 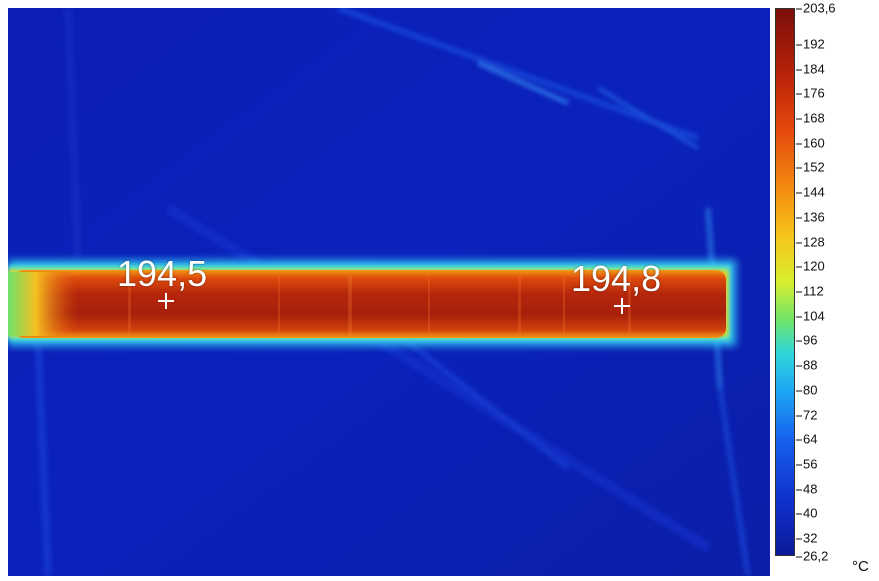 What do you see at coordinates (806, 488) in the screenshot?
I see `scale-tick-label: 48` at bounding box center [806, 488].